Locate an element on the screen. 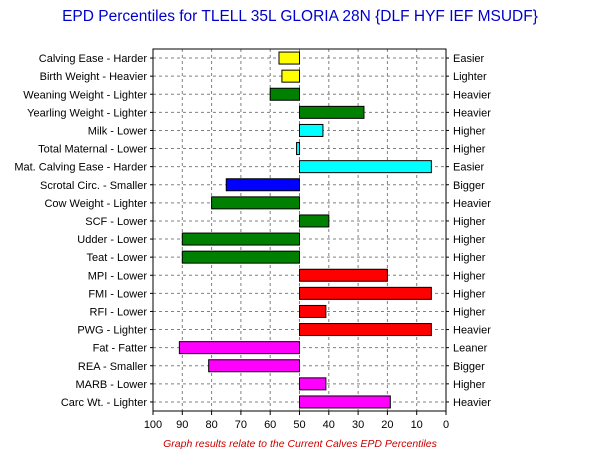  category-label: Fat - Fatter is located at coordinates (120, 349).